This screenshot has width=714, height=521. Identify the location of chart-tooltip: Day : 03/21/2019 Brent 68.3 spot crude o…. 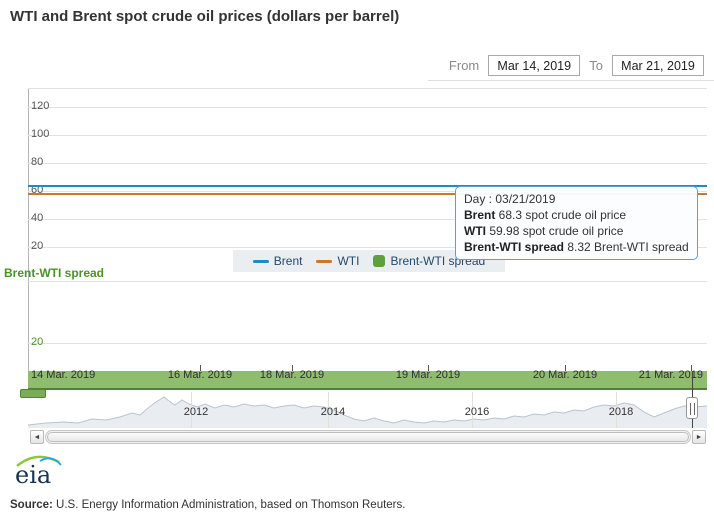
(576, 223).